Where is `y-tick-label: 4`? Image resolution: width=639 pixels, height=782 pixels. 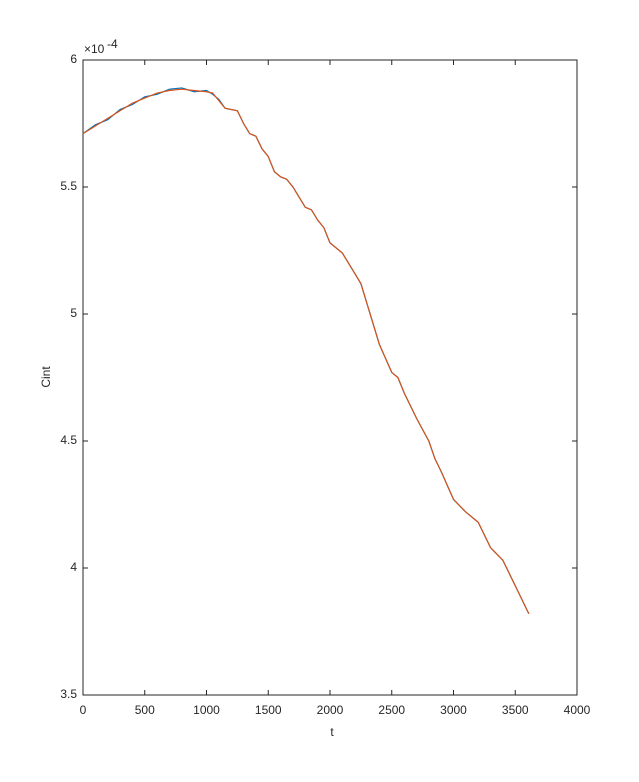
y-tick-label: 4 is located at coordinates (73, 567).